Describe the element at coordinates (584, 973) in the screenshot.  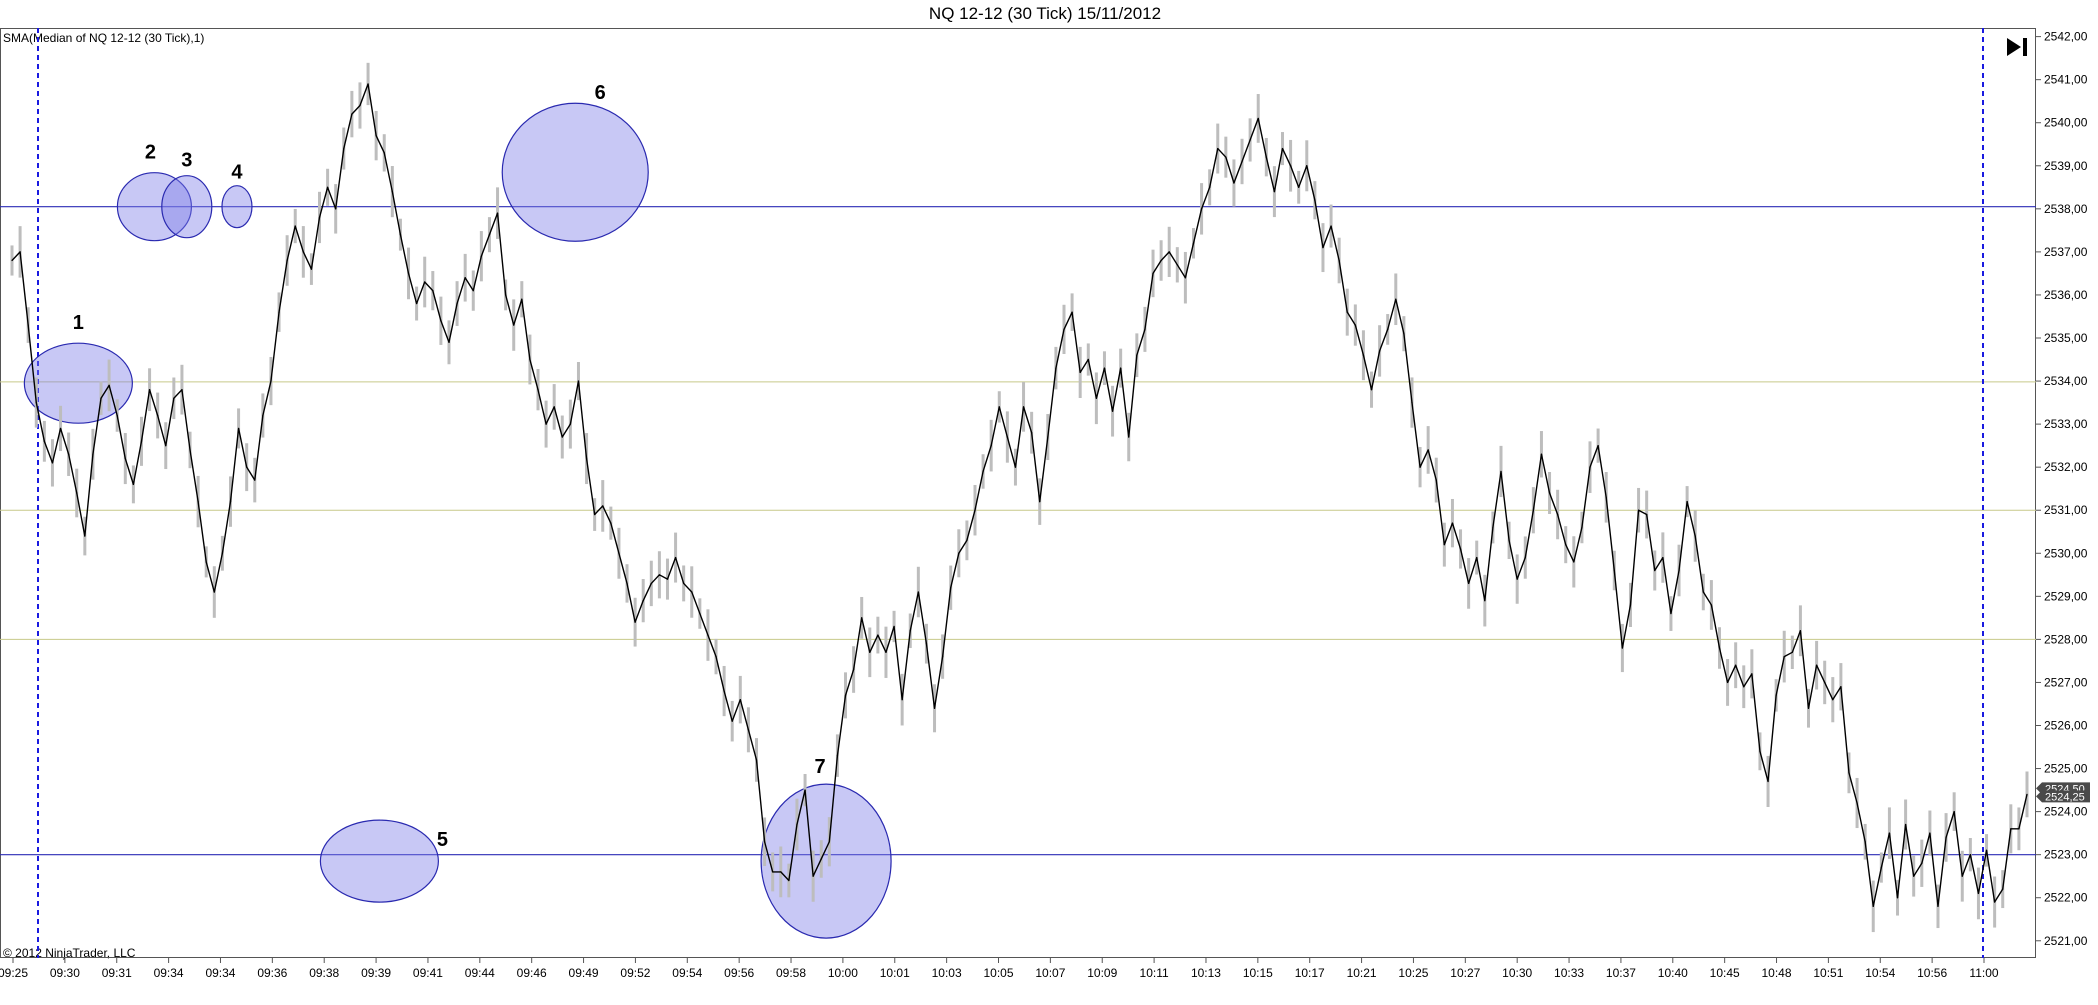
I see `x-tick-label: 09:49` at that location.